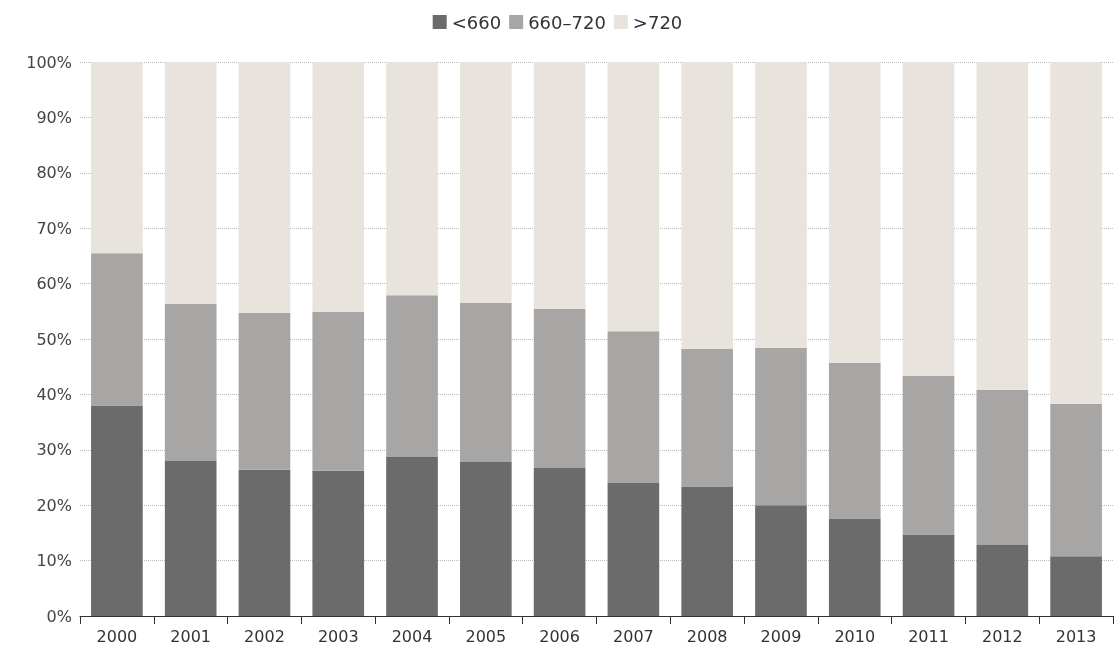 Image resolution: width=1115 pixels, height=654 pixels. Describe the element at coordinates (855, 636) in the screenshot. I see `x-tick-label: 2010` at that location.